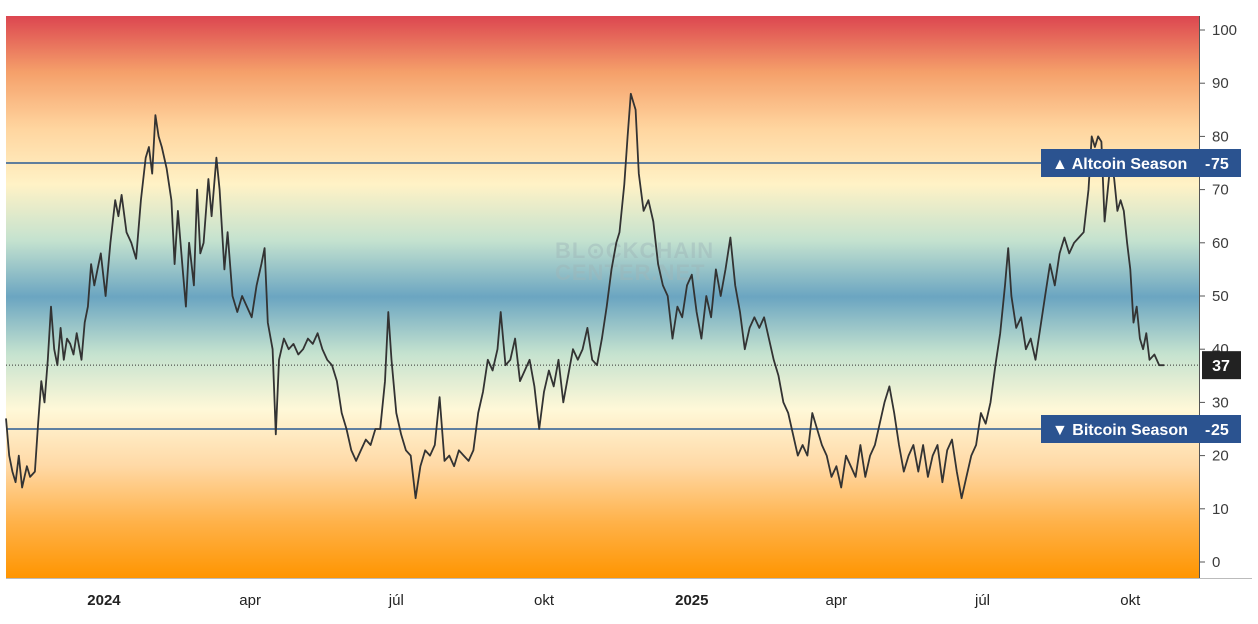  I want to click on y-tick-label: 30, so click(1220, 402).